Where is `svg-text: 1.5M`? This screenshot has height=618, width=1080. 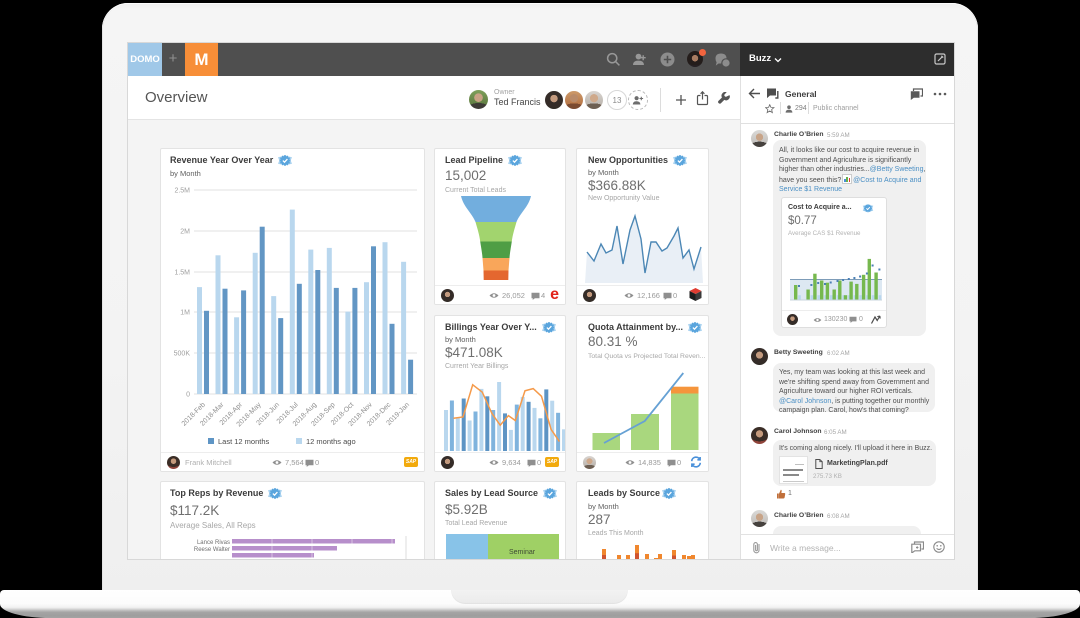
svg-text: 1.5M is located at coordinates (182, 273).